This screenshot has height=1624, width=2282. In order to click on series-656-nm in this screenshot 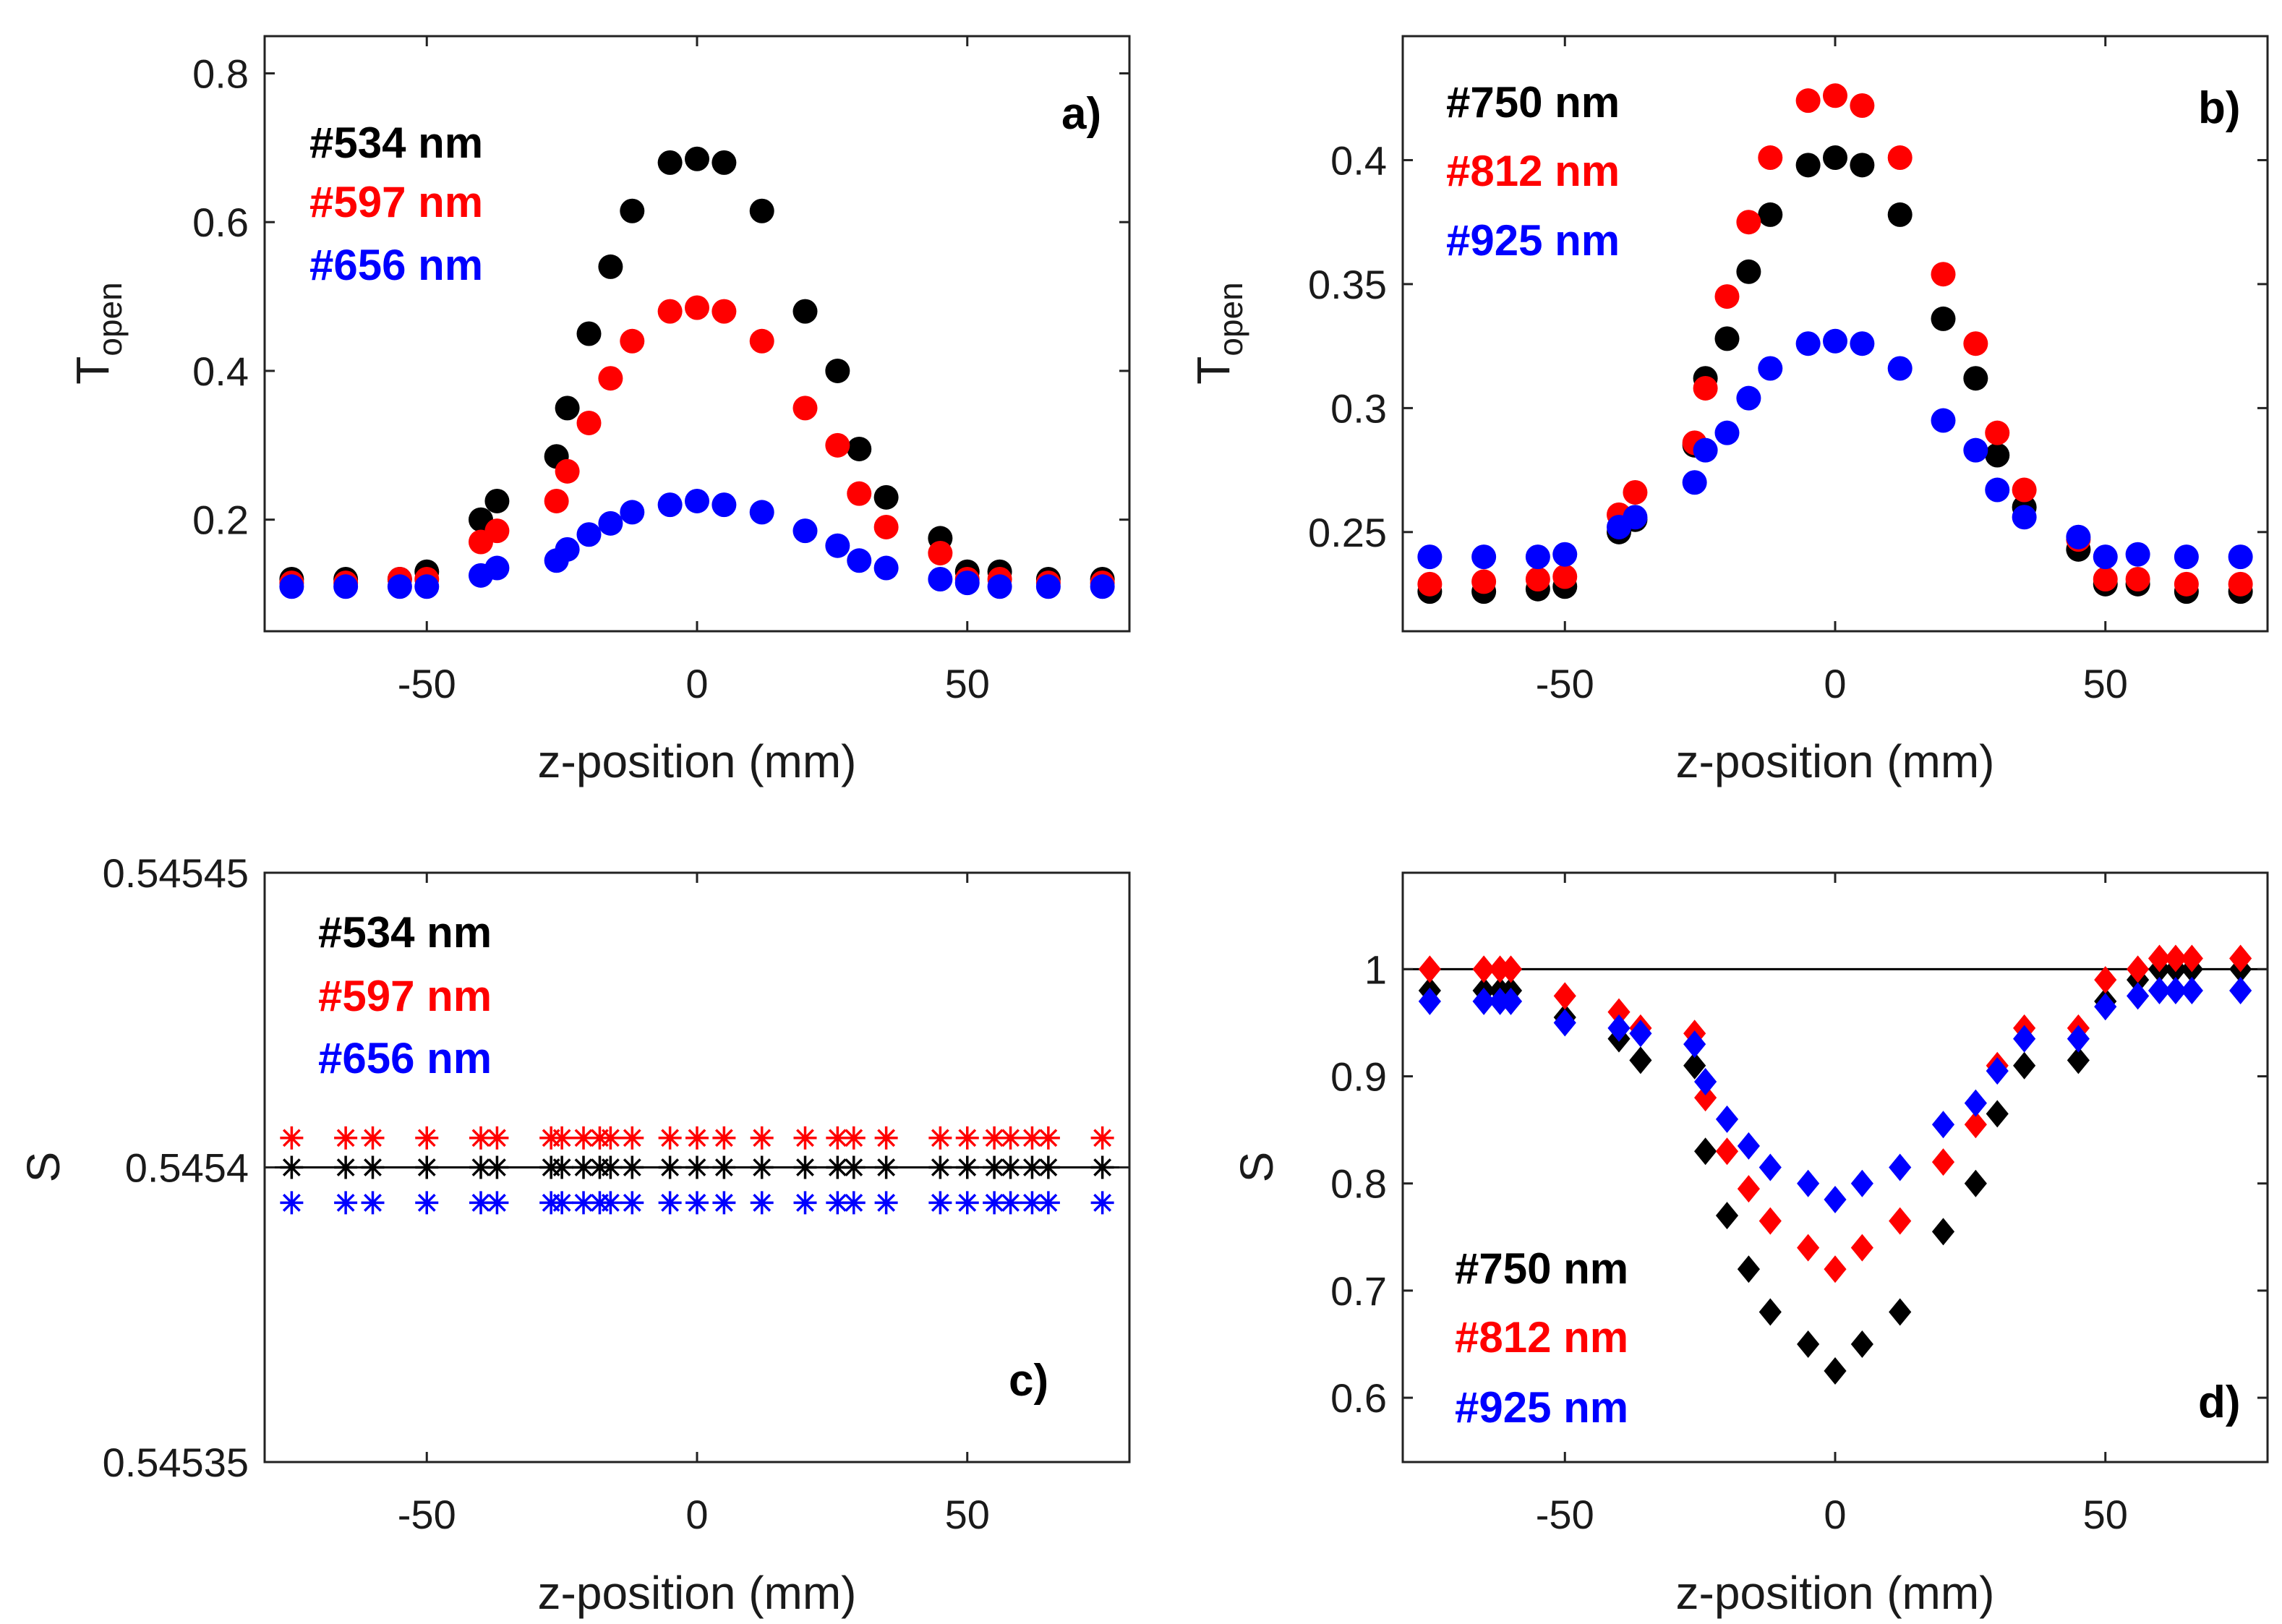, I will do `click(697, 1203)`.